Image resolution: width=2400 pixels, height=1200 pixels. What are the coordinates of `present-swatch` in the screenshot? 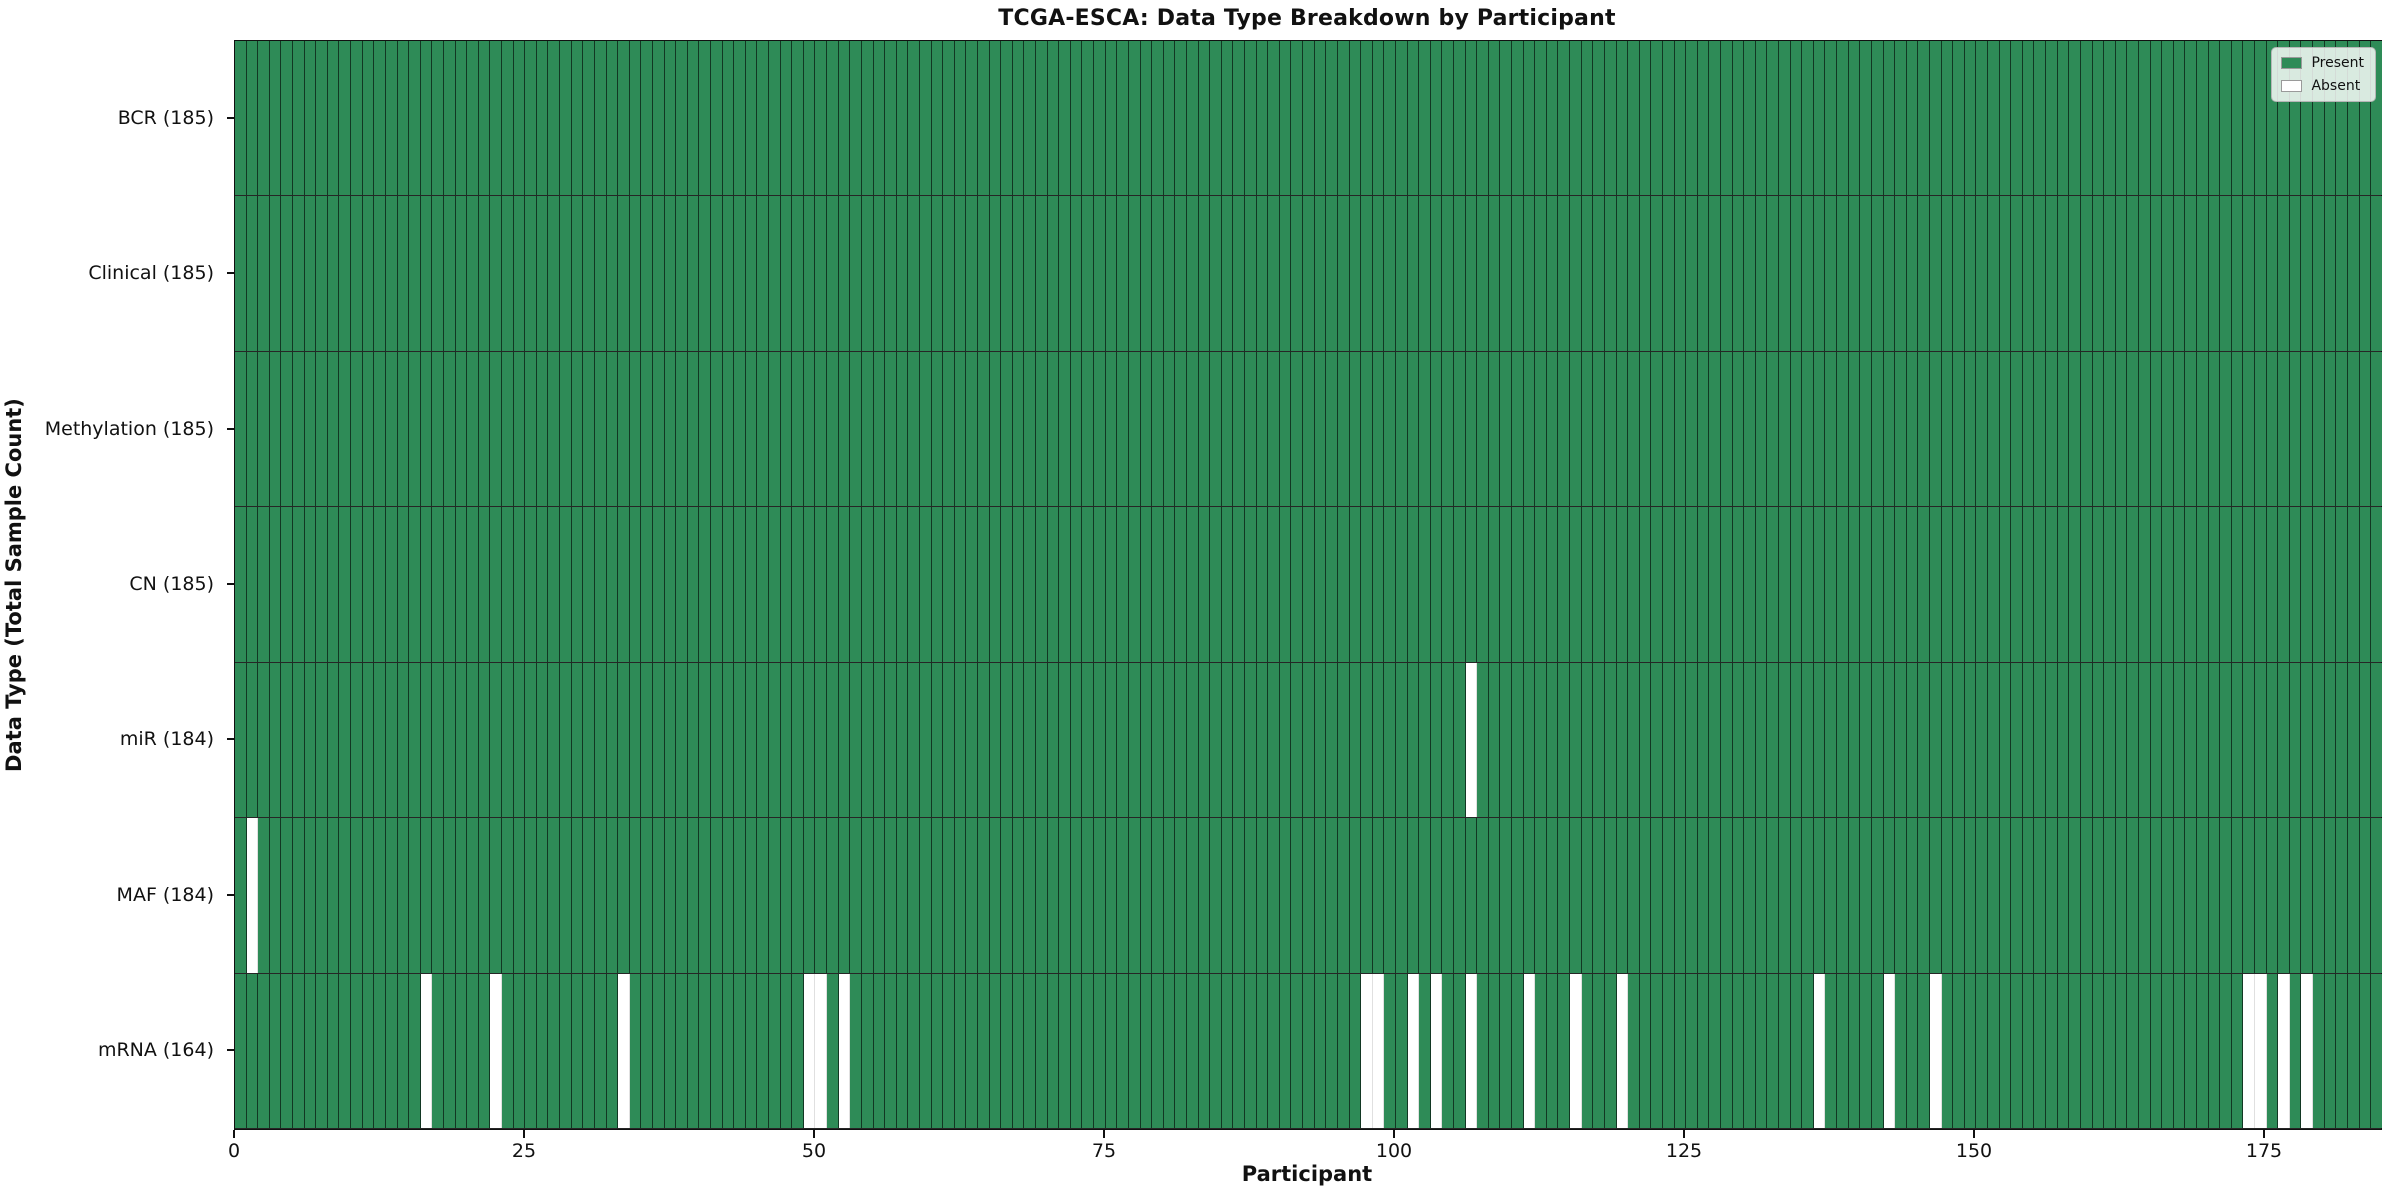 It's located at (2292, 63).